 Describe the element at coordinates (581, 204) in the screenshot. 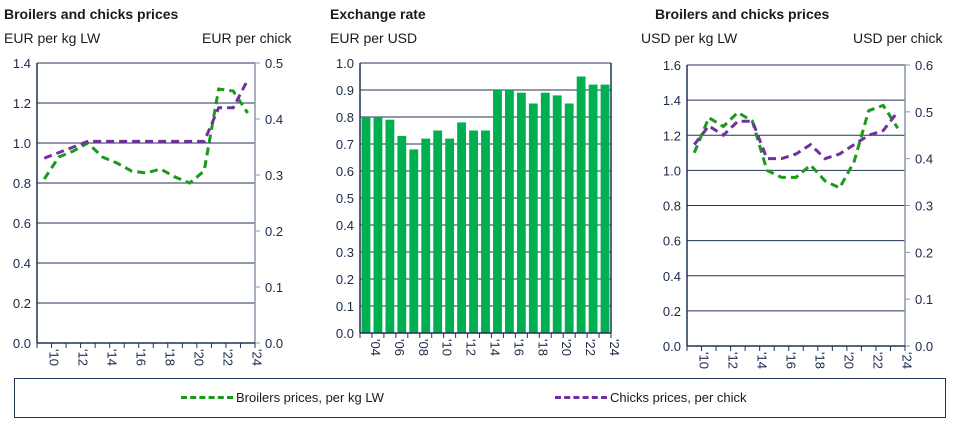

I see `chart2-bar-2022` at that location.